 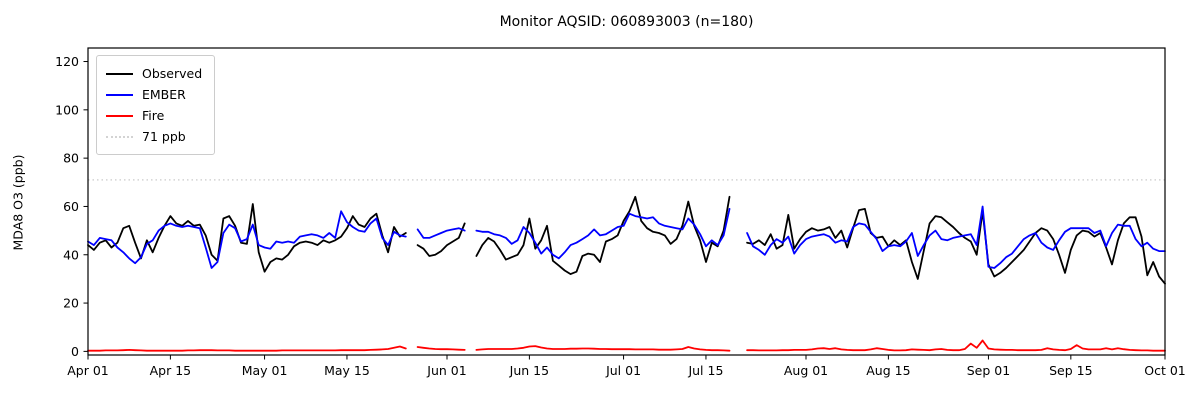 What do you see at coordinates (88, 370) in the screenshot?
I see `x-tick-label: Apr 01` at bounding box center [88, 370].